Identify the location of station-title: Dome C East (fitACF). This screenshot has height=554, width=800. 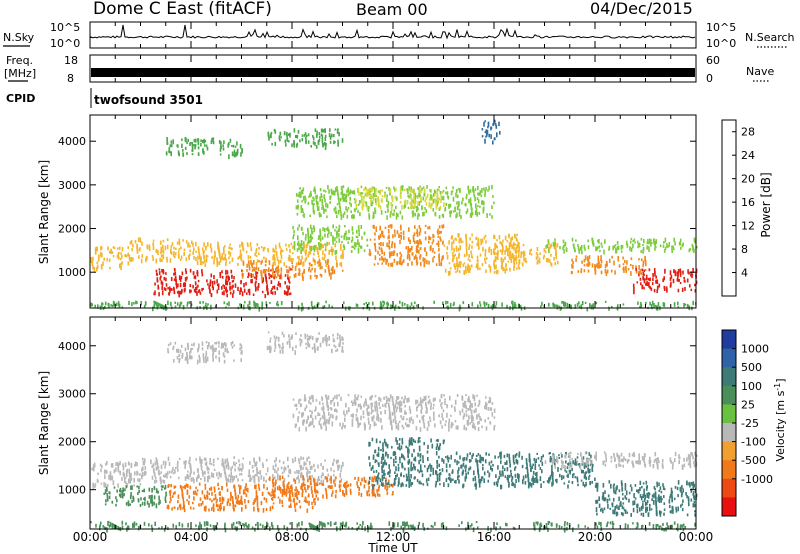
(182, 9).